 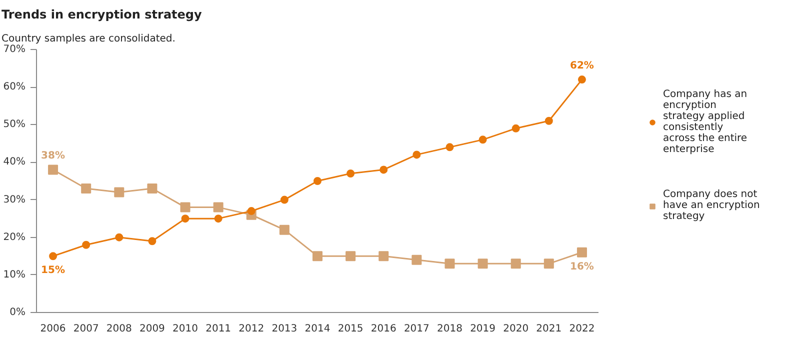 I want to click on data-label: 16%, so click(x=582, y=266).